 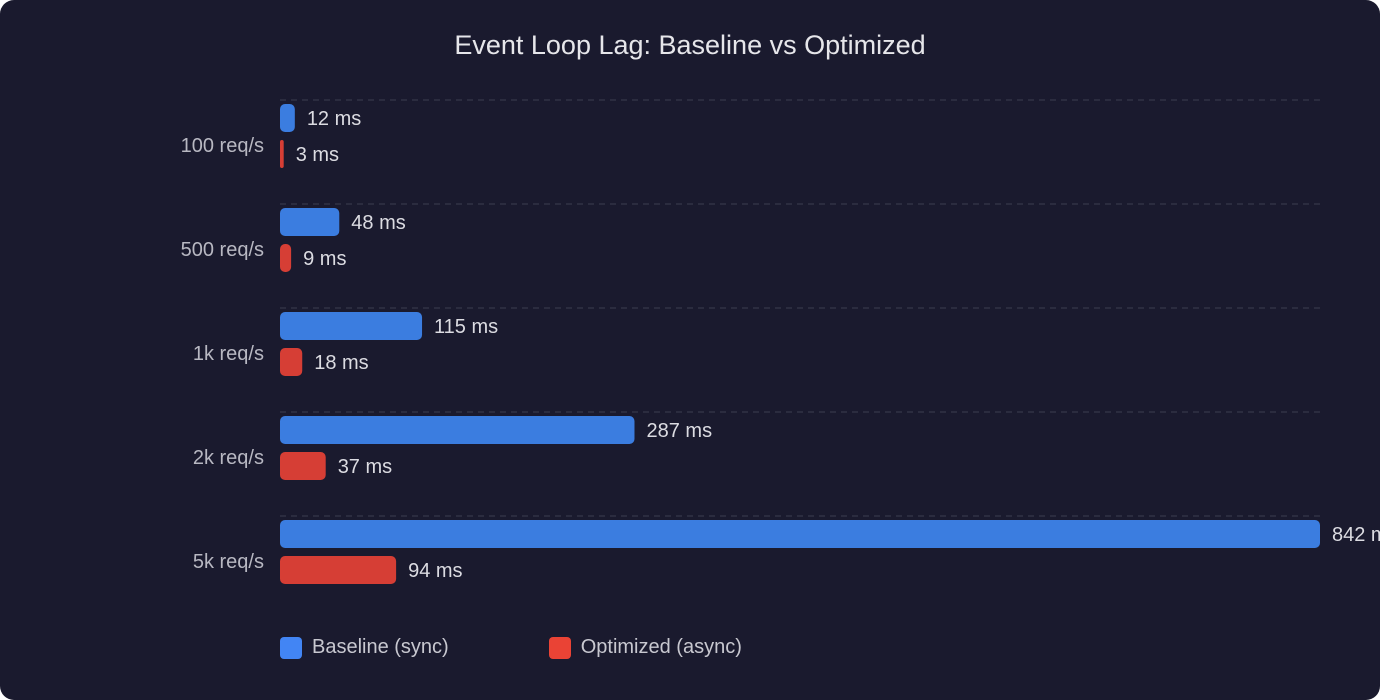 I want to click on data-label: 9 ms, so click(x=324, y=259).